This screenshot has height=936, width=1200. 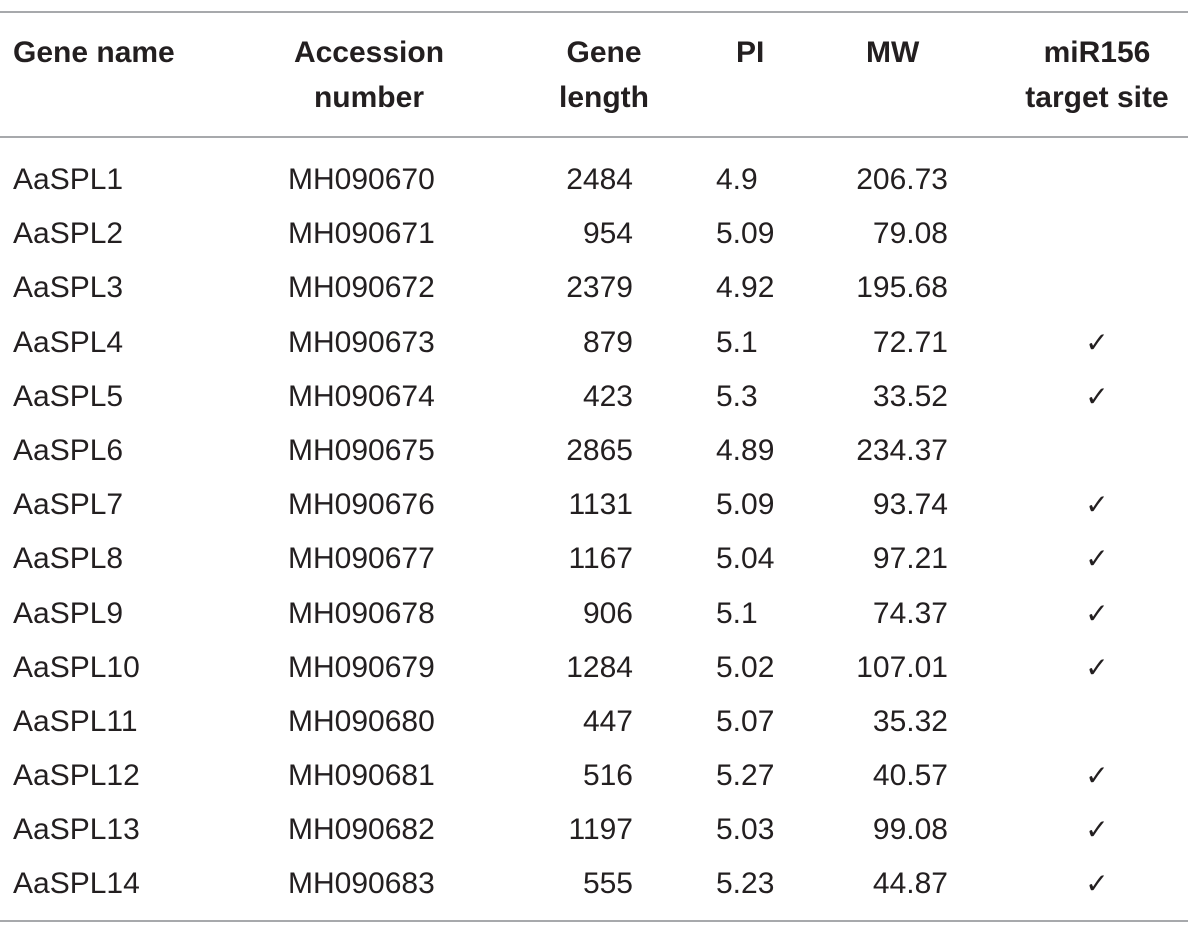 I want to click on cell-mw: 206.73, so click(x=902, y=179).